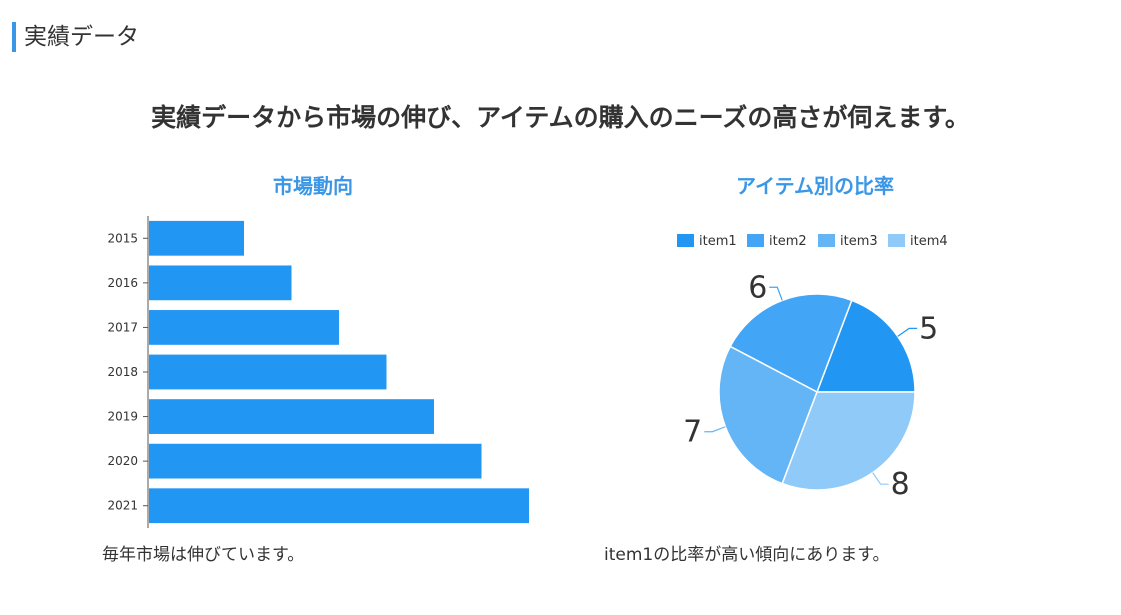 The width and height of the screenshot is (1121, 615). What do you see at coordinates (859, 241) in the screenshot?
I see `legend-label-item3: item3` at bounding box center [859, 241].